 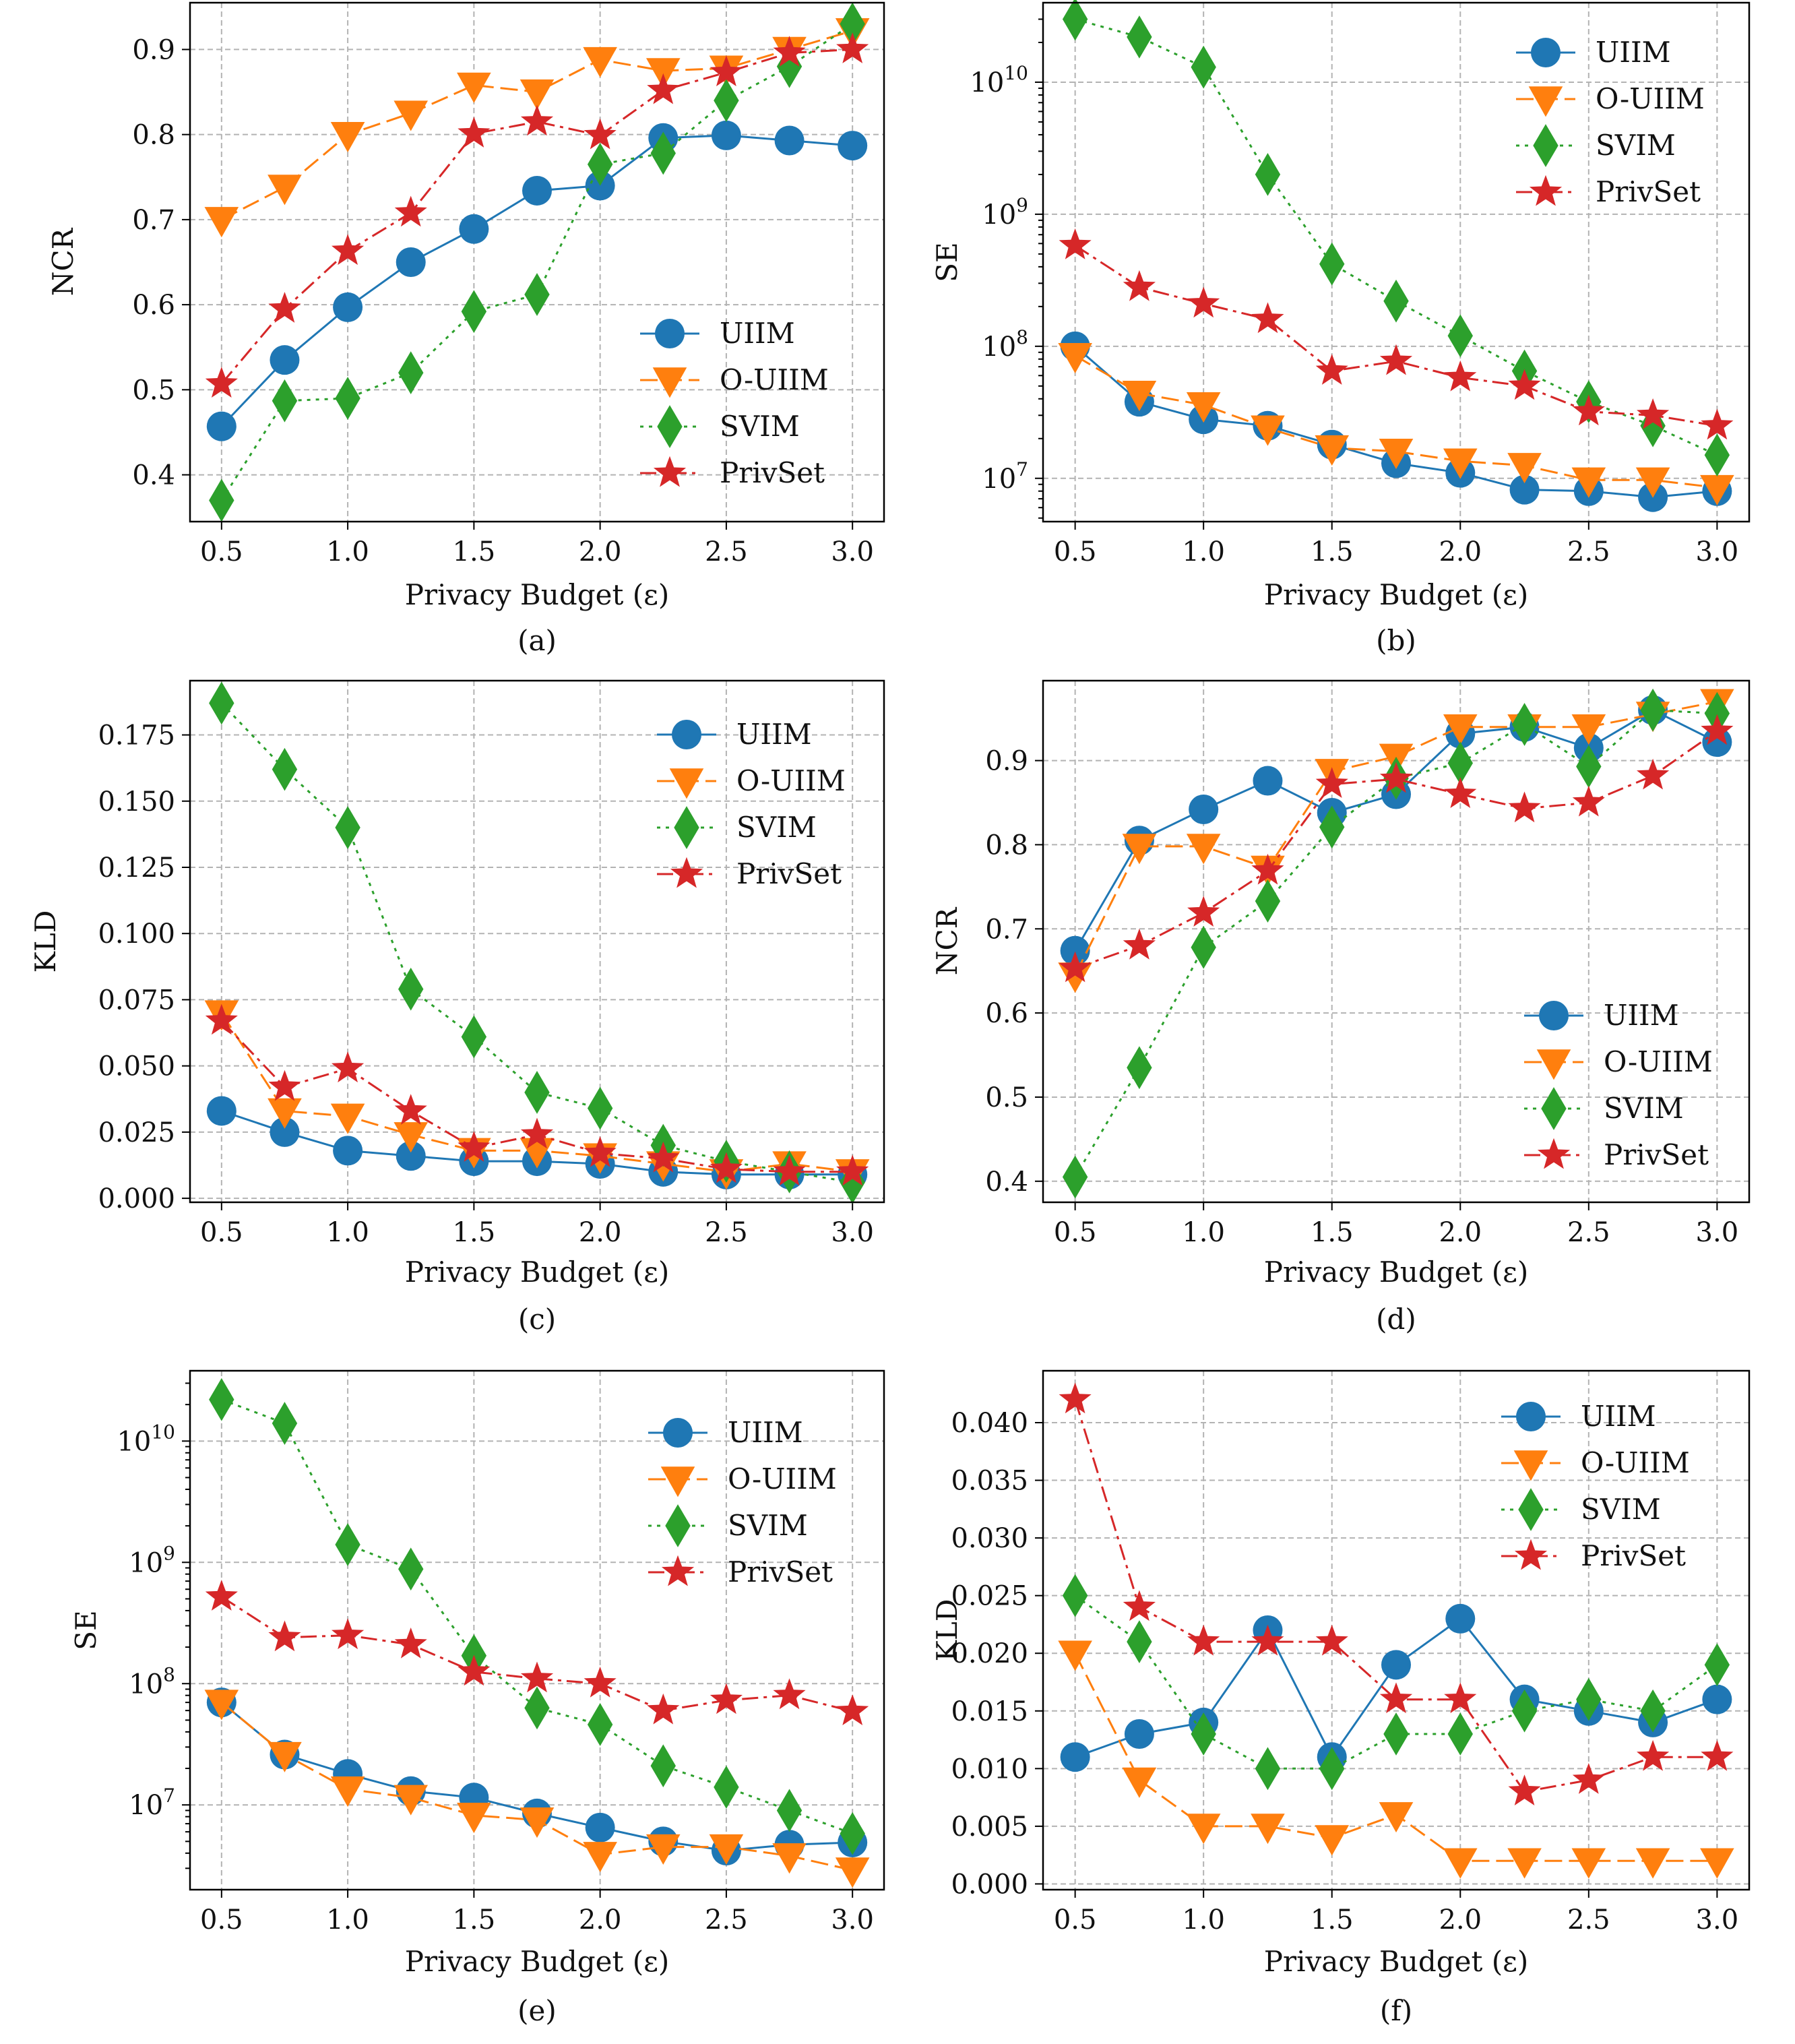 What do you see at coordinates (136, 1066) in the screenshot?
I see `y-tick-label: 0.050` at bounding box center [136, 1066].